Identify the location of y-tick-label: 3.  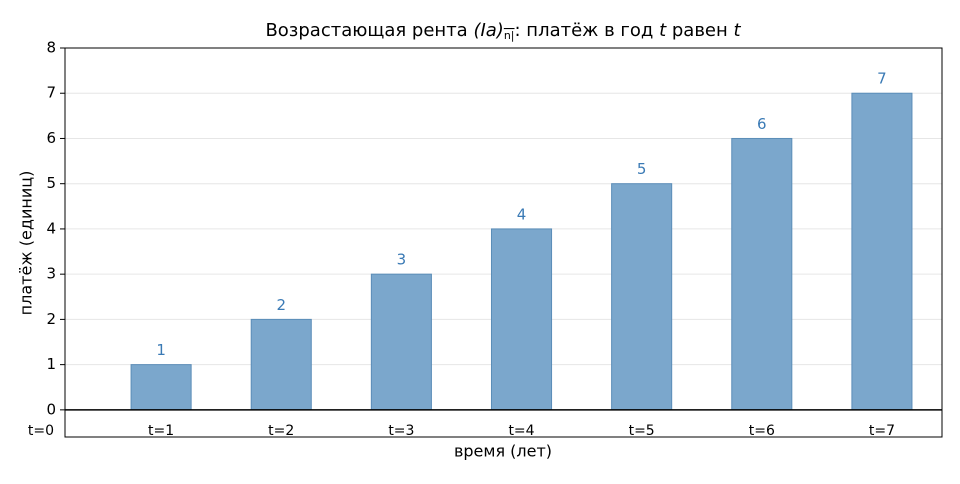
(51, 274).